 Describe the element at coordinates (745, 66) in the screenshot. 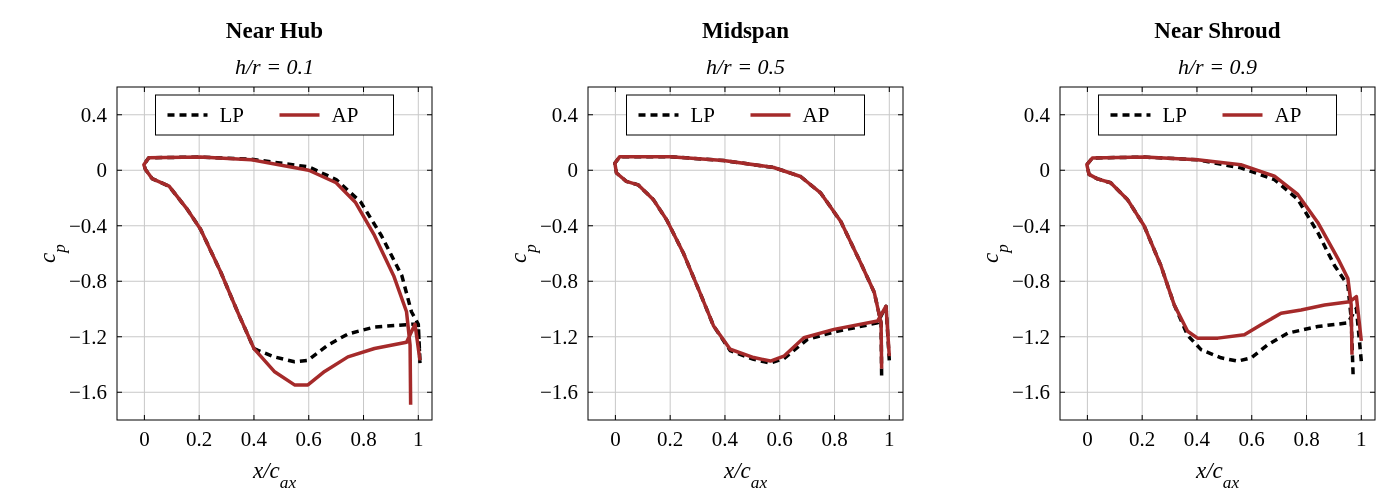

I see `chart-subtitle: h/r = 0.5` at that location.